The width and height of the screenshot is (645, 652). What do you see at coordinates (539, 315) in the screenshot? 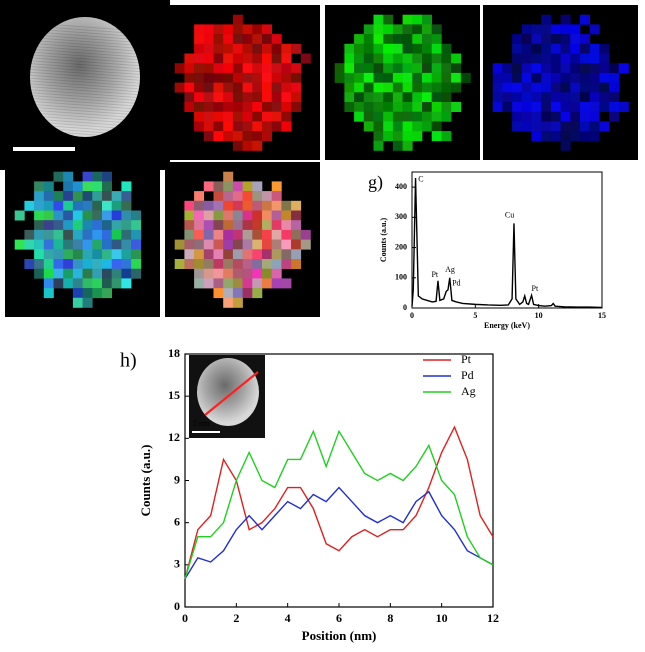
I see `x-tick-label: 10` at bounding box center [539, 315].